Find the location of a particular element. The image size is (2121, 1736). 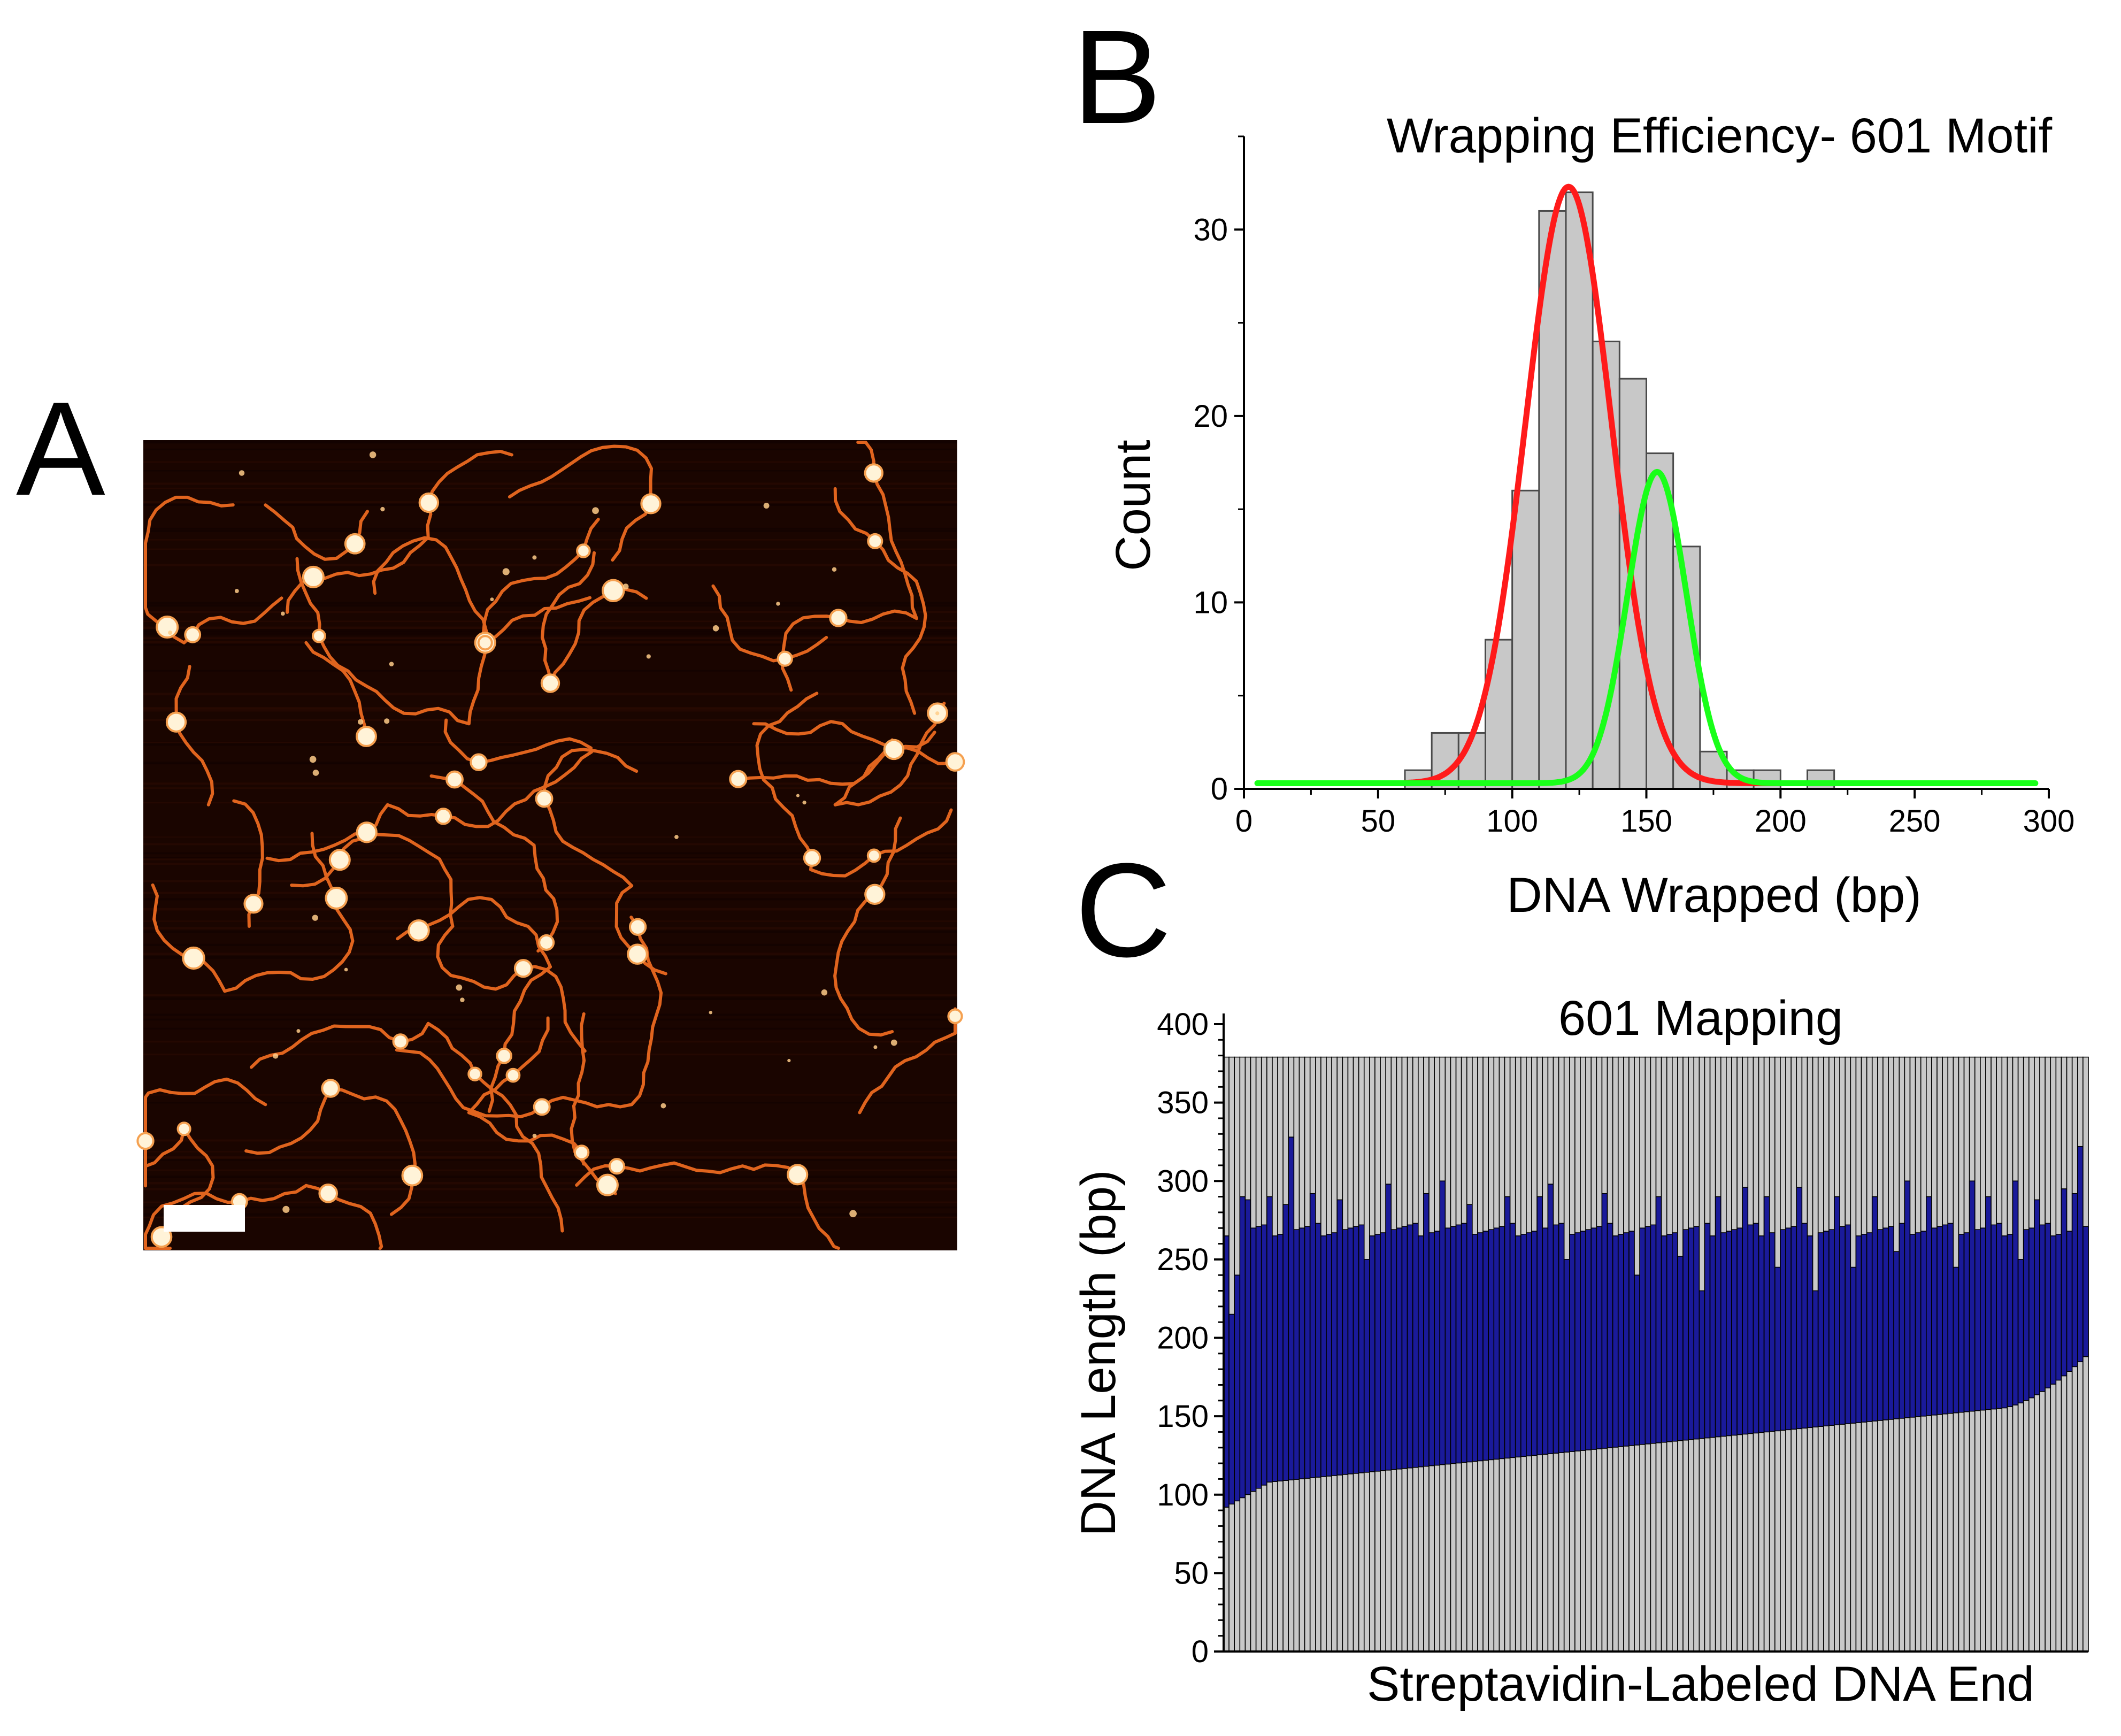

histogram-bar is located at coordinates (1579, 490).